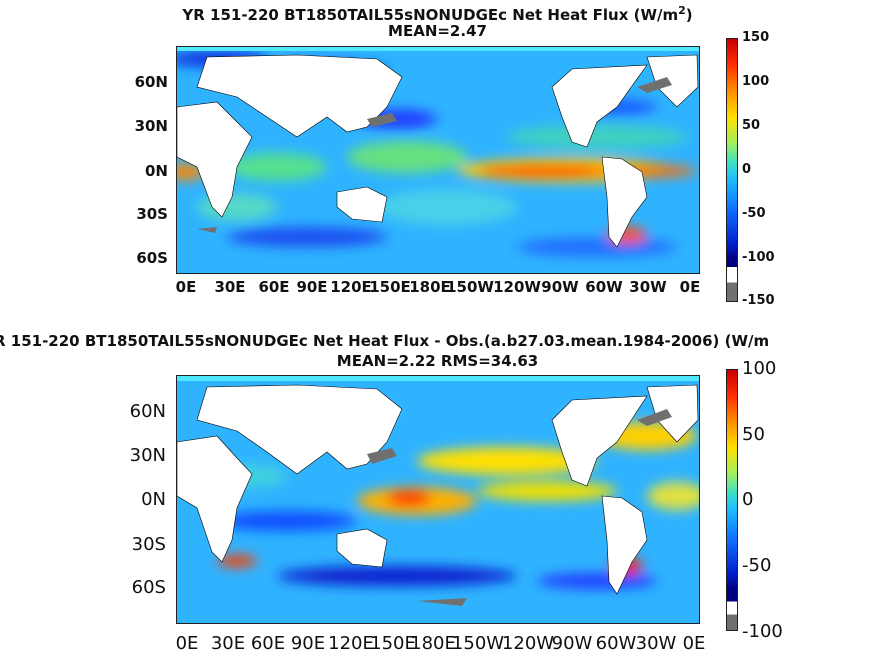 This screenshot has width=875, height=656. What do you see at coordinates (757, 565) in the screenshot?
I see `panel2-cbtick: -50` at bounding box center [757, 565].